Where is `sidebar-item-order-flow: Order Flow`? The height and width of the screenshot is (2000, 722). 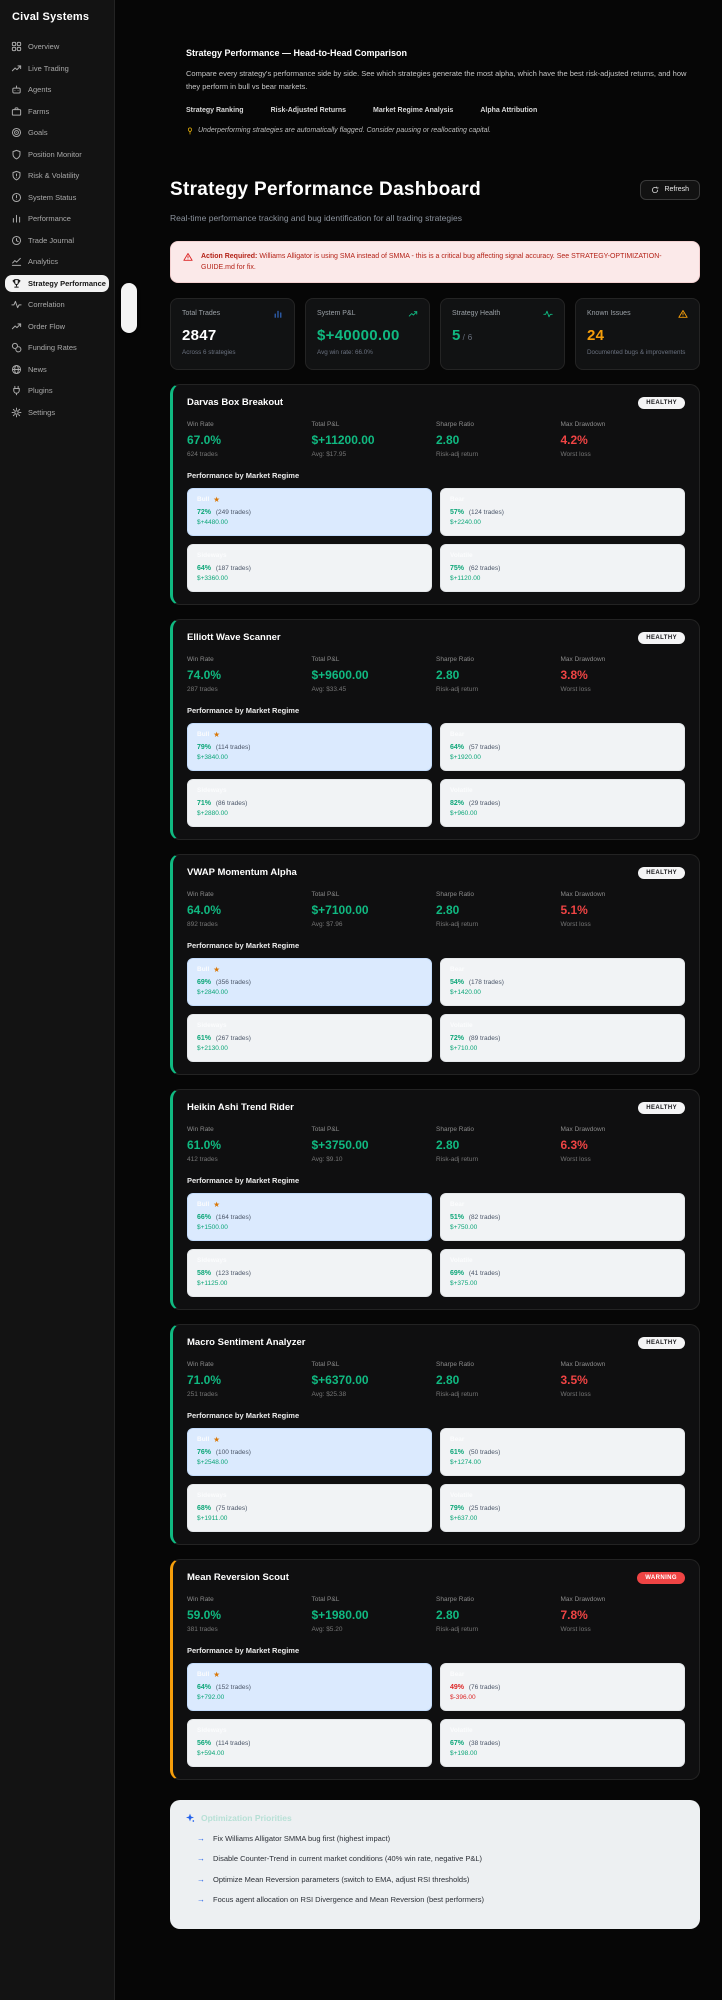
sidebar-item-order-flow: Order Flow is located at coordinates (57, 326).